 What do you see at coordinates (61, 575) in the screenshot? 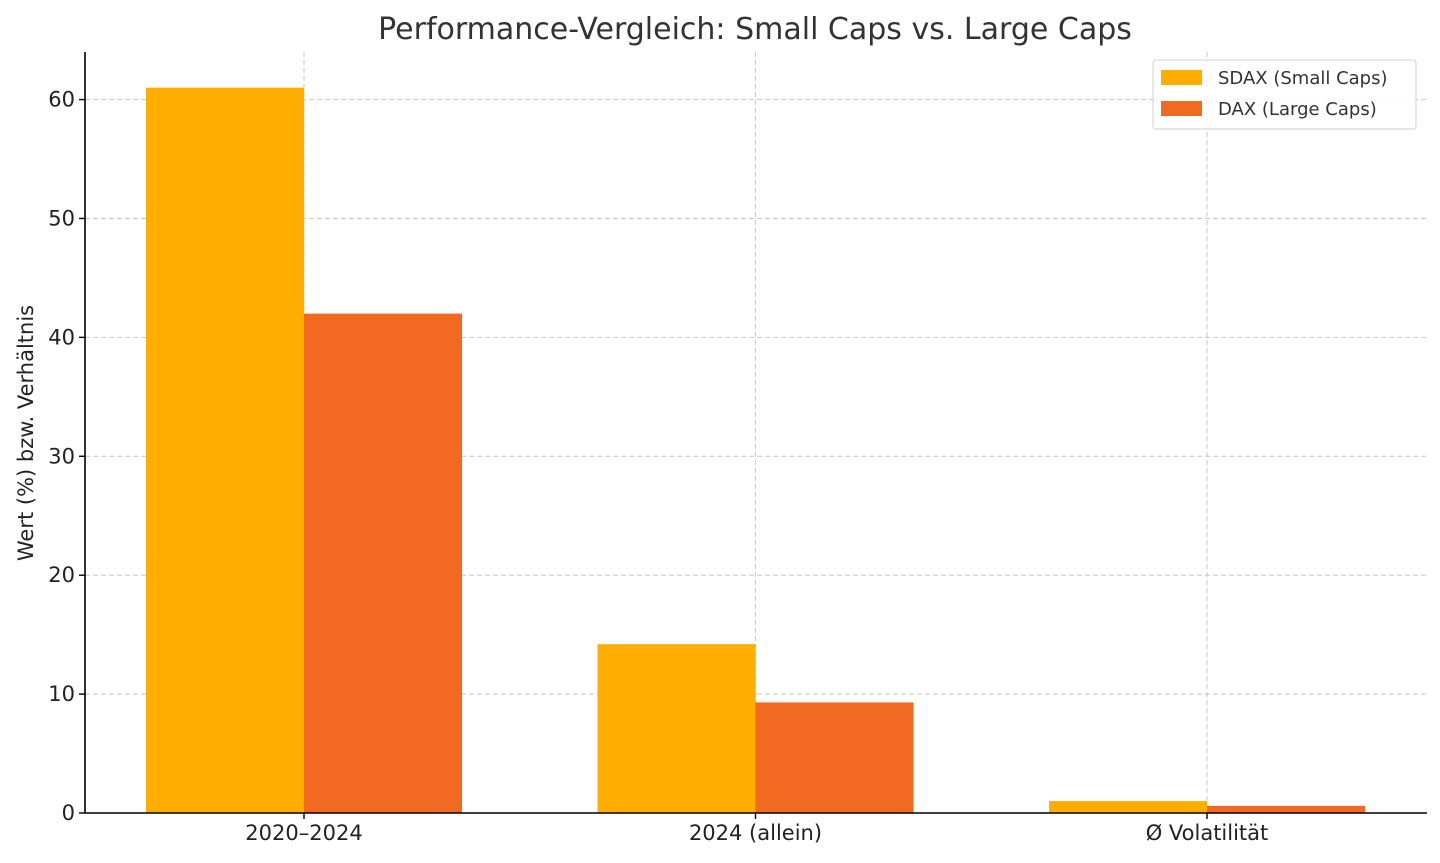
I see `y-tick-label: 20` at bounding box center [61, 575].